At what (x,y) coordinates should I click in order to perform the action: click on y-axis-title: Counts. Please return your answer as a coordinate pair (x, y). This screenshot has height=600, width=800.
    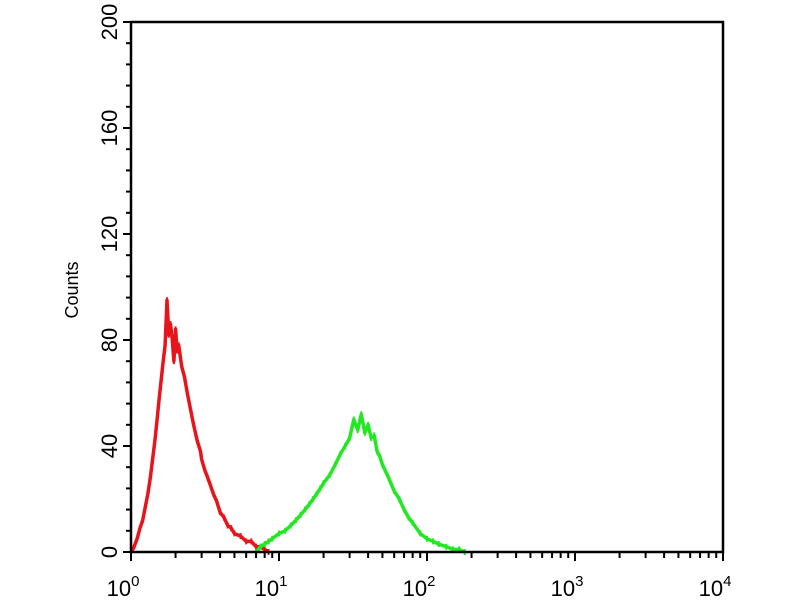
    Looking at the image, I should click on (72, 289).